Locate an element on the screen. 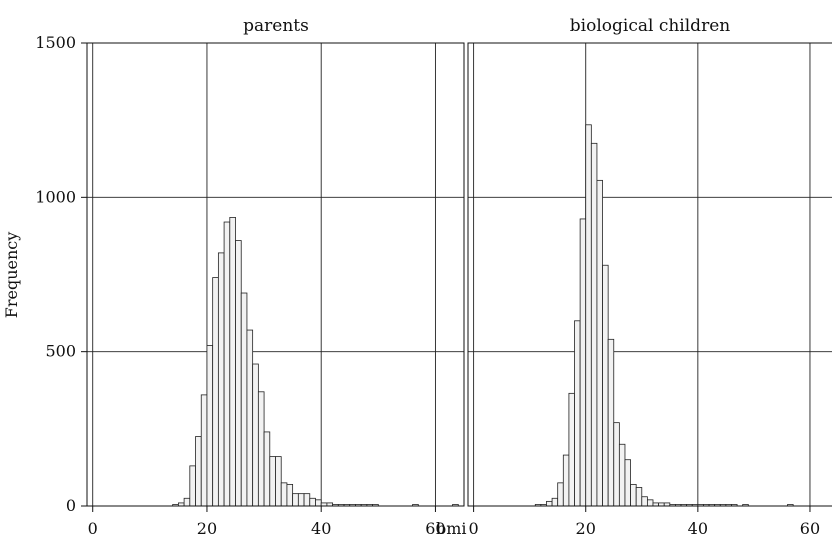  panel-parents-x-ticks: 0 20 40 60 is located at coordinates (267, 522).